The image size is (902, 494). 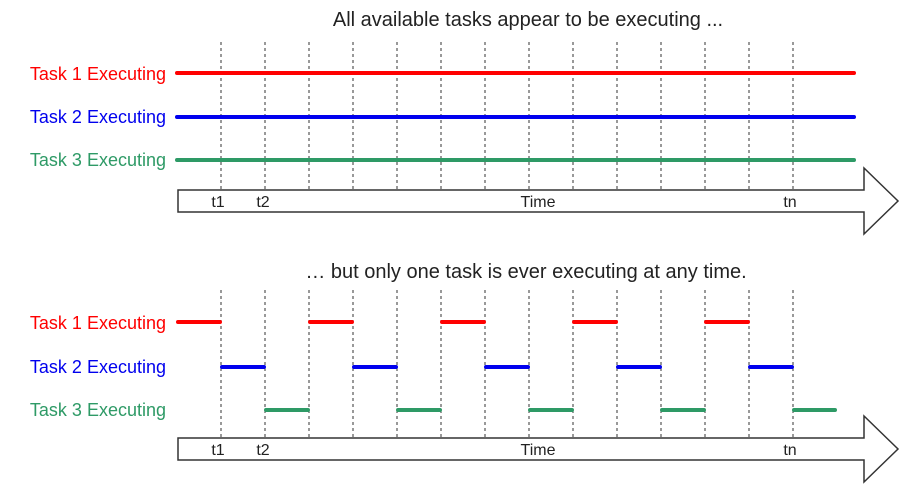 What do you see at coordinates (789, 450) in the screenshot?
I see `bottom-tn-label: tn` at bounding box center [789, 450].